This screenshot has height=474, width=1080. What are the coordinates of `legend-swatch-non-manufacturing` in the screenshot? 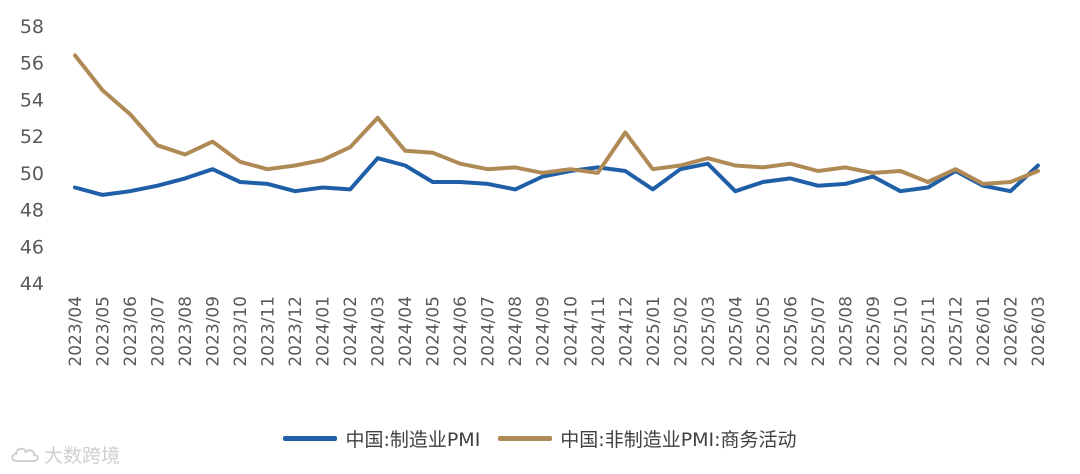 It's located at (525, 438).